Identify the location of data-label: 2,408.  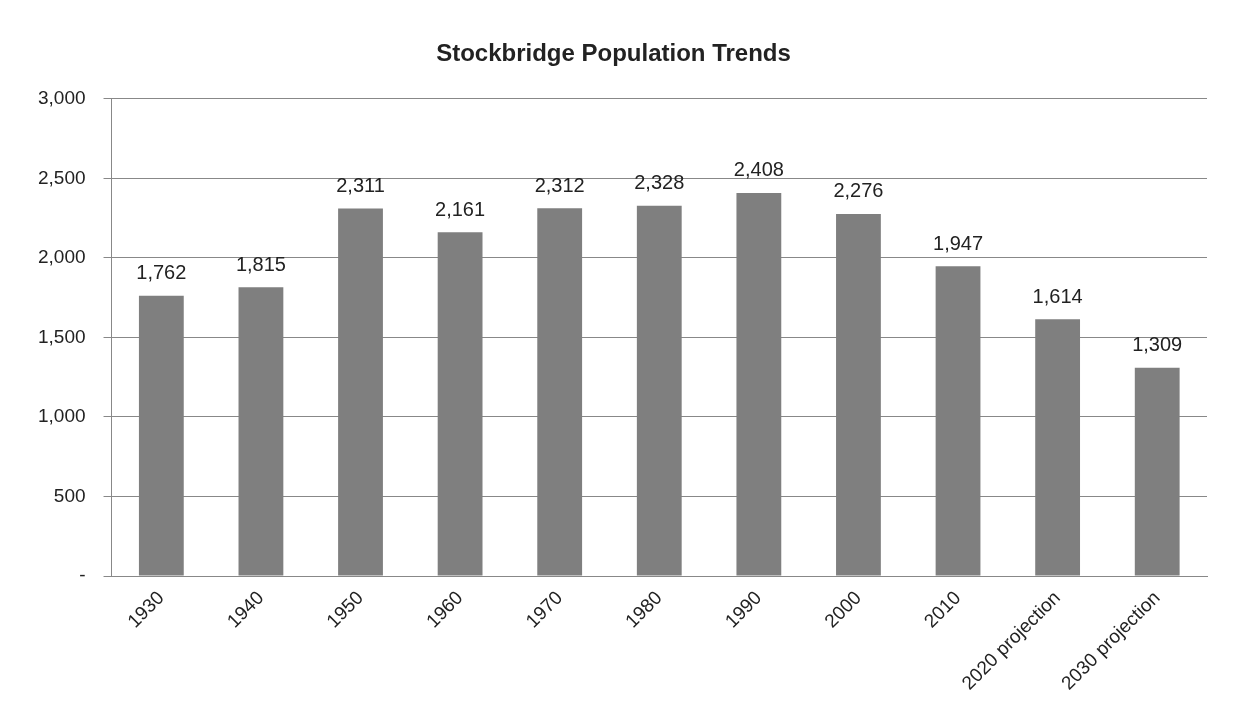
(758, 169).